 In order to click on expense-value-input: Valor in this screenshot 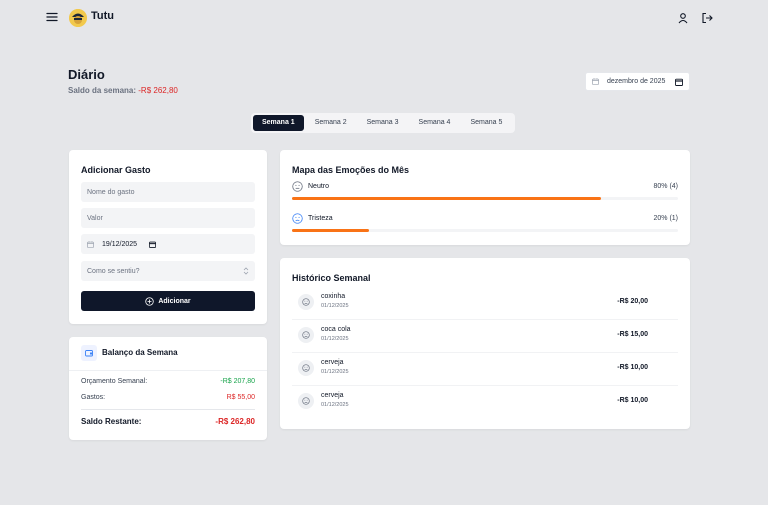, I will do `click(168, 218)`.